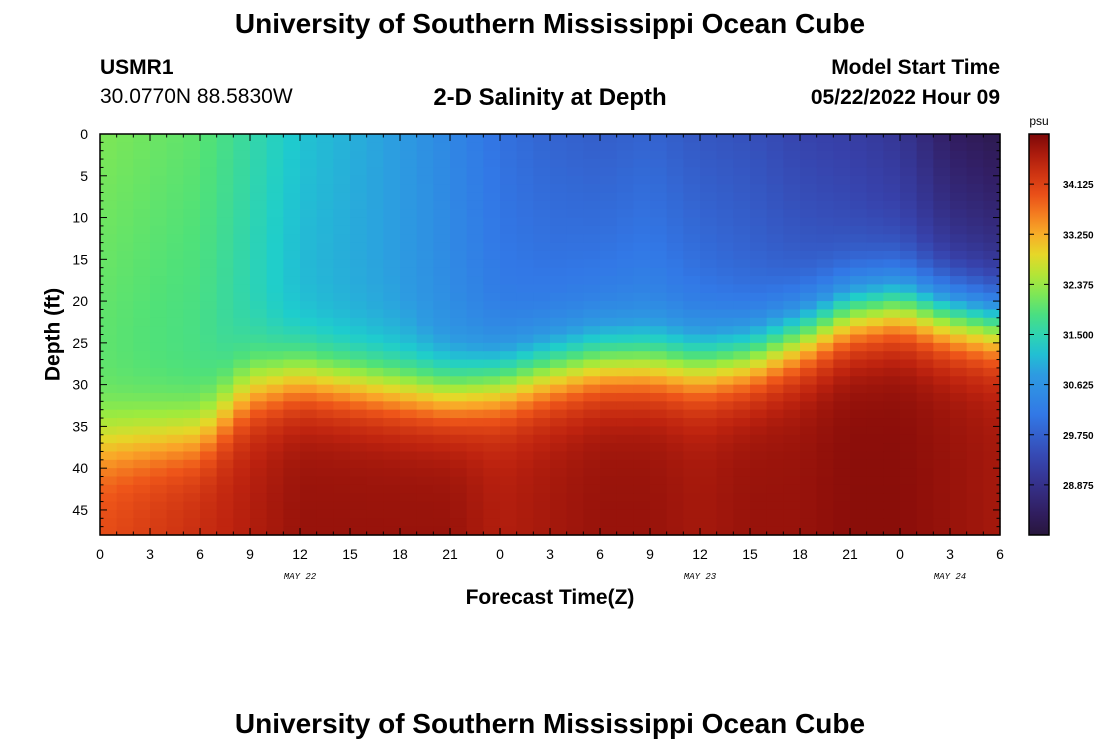 The height and width of the screenshot is (750, 1100). I want to click on x-tick-label: 21, so click(450, 554).